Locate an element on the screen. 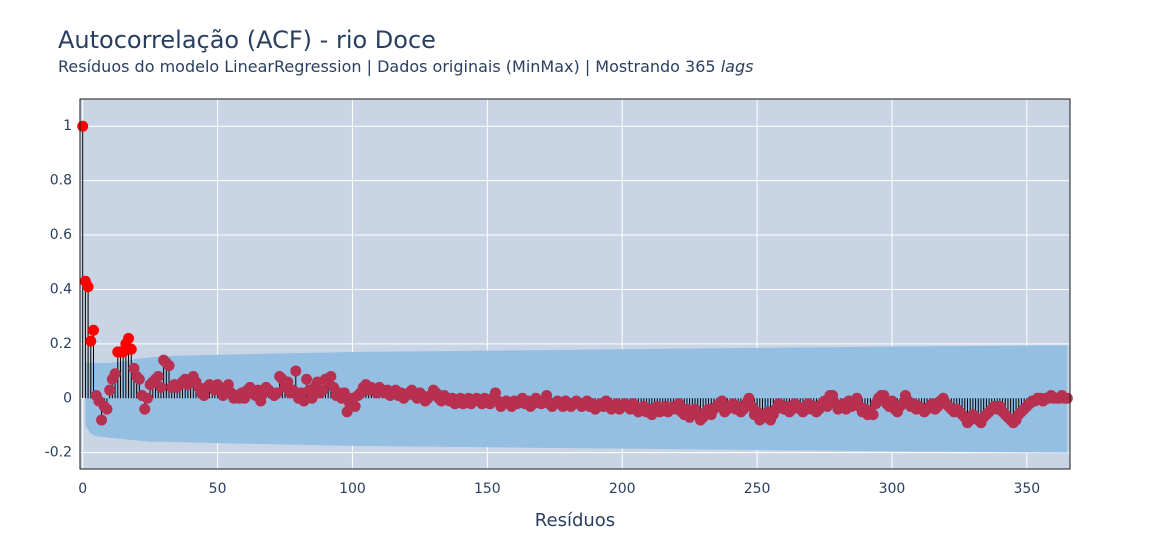 The image size is (1150, 550). y-tick-label: 0.6 is located at coordinates (61, 235).